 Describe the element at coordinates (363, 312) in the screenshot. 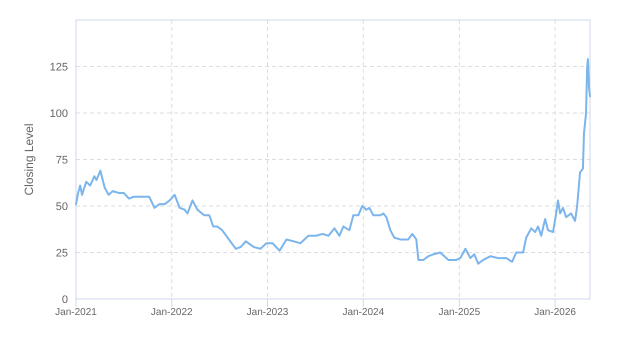

I see `x-tick-label: Jan-2024` at that location.